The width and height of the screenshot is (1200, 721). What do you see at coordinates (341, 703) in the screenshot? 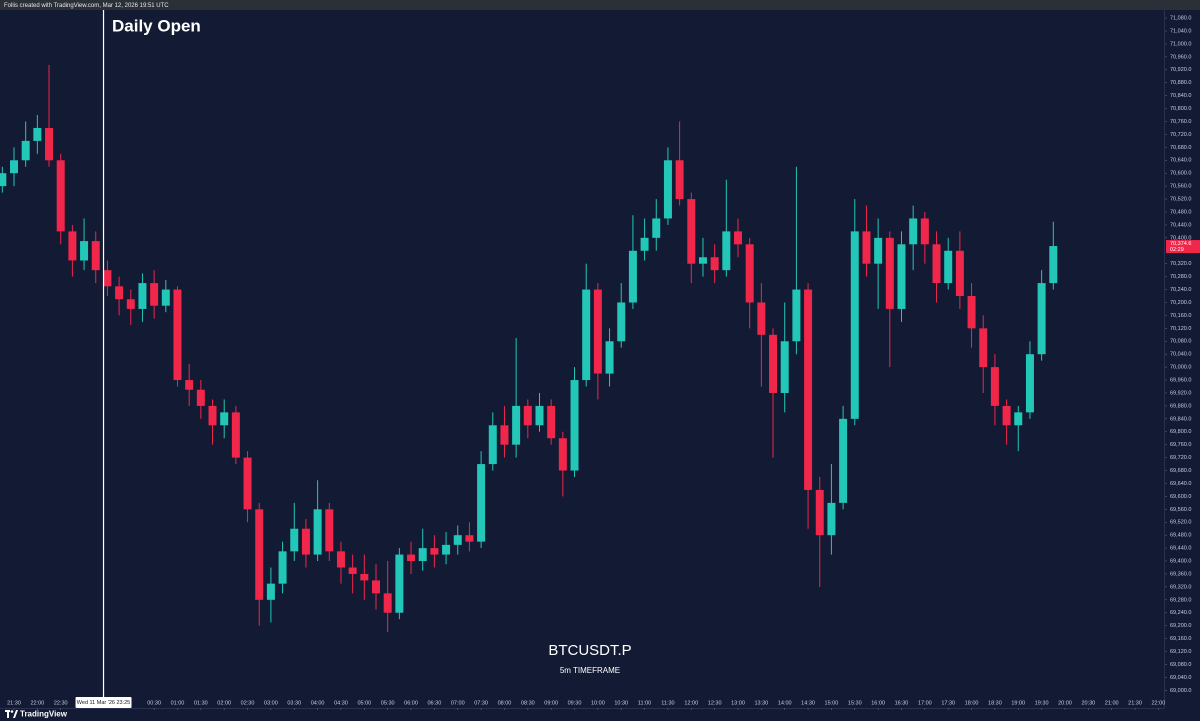
I see `x-tick-label: 04:30` at bounding box center [341, 703].